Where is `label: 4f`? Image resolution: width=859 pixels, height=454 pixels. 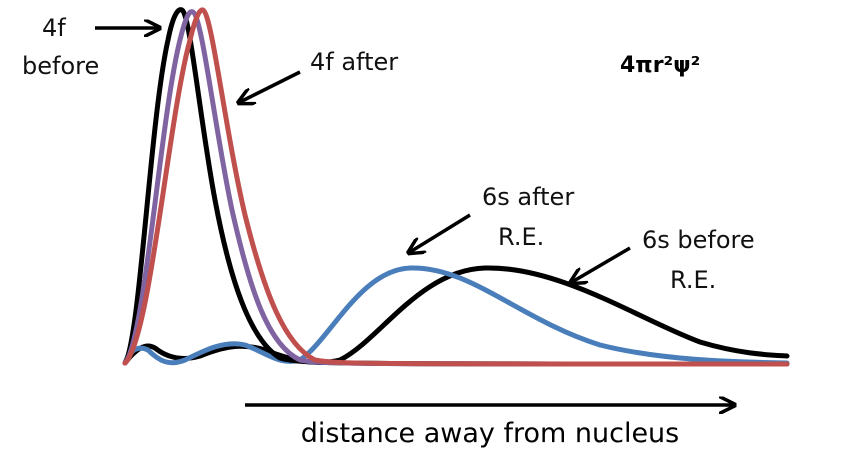 label: 4f is located at coordinates (54, 28).